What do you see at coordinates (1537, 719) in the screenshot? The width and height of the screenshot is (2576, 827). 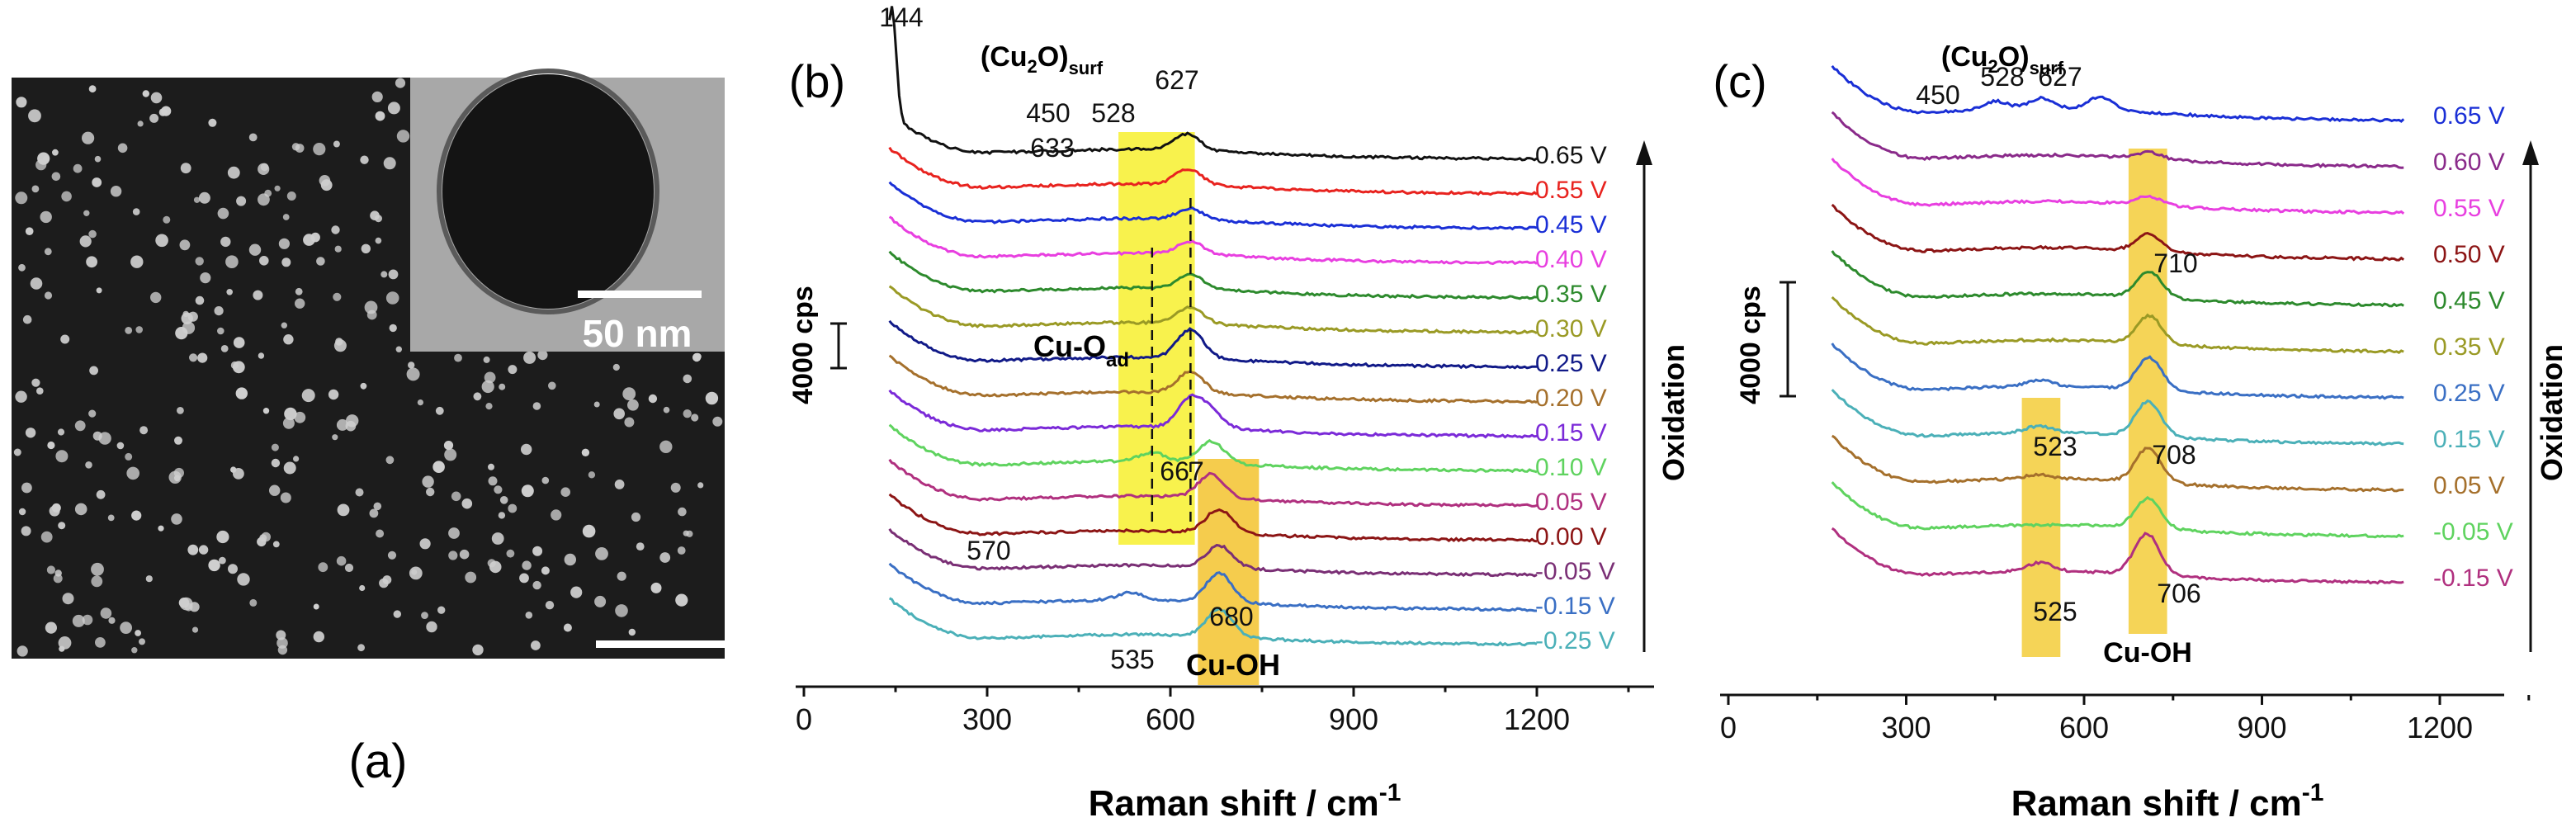 I see `x-tick-label: 1200` at bounding box center [1537, 719].